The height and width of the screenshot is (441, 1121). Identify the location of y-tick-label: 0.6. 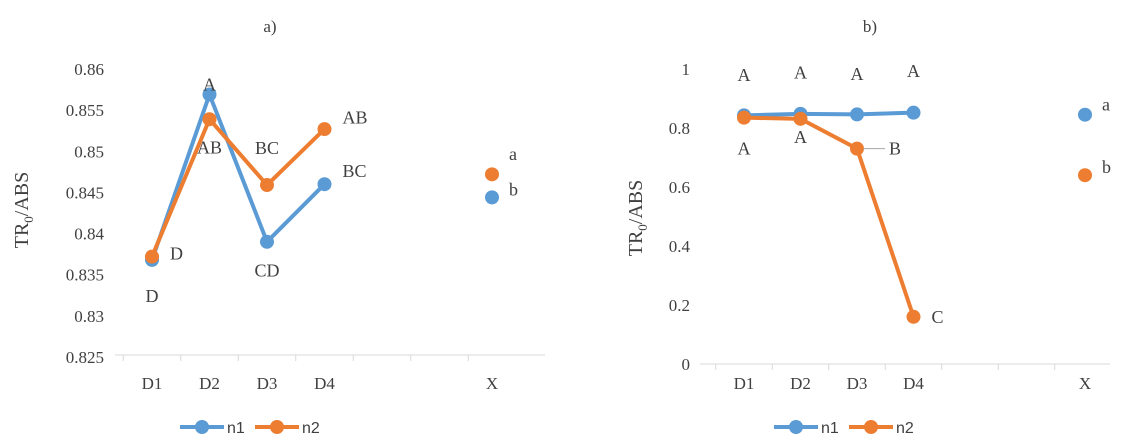
(679, 187).